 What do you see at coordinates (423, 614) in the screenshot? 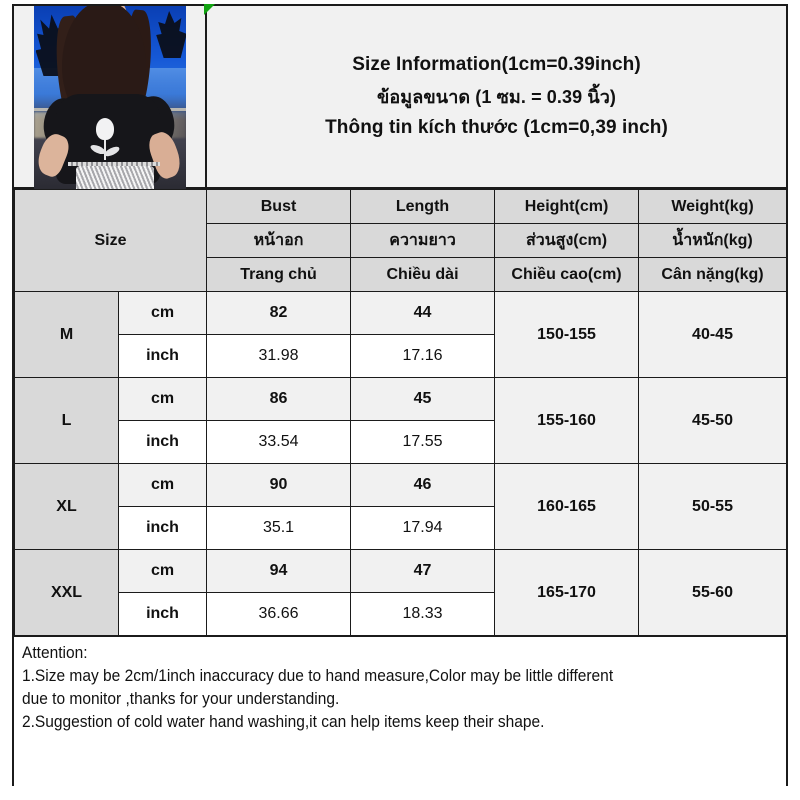
I see `length-inch-xxl: 18.33` at bounding box center [423, 614].